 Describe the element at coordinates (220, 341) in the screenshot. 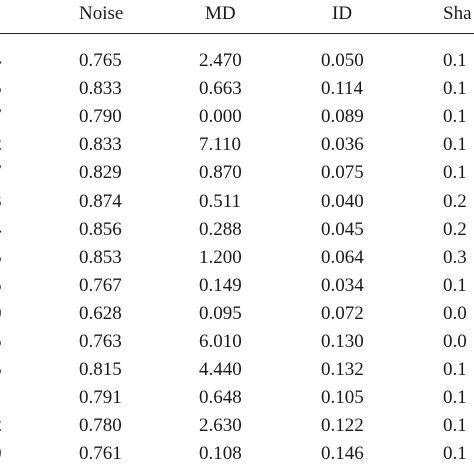

I see `md-cell: 6.010` at that location.